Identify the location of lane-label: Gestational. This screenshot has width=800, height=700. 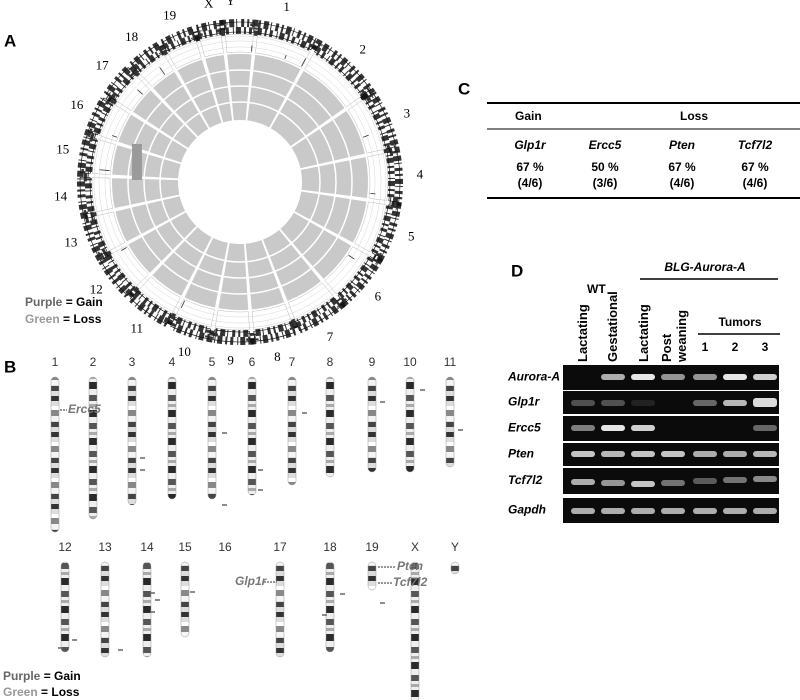
(612, 326).